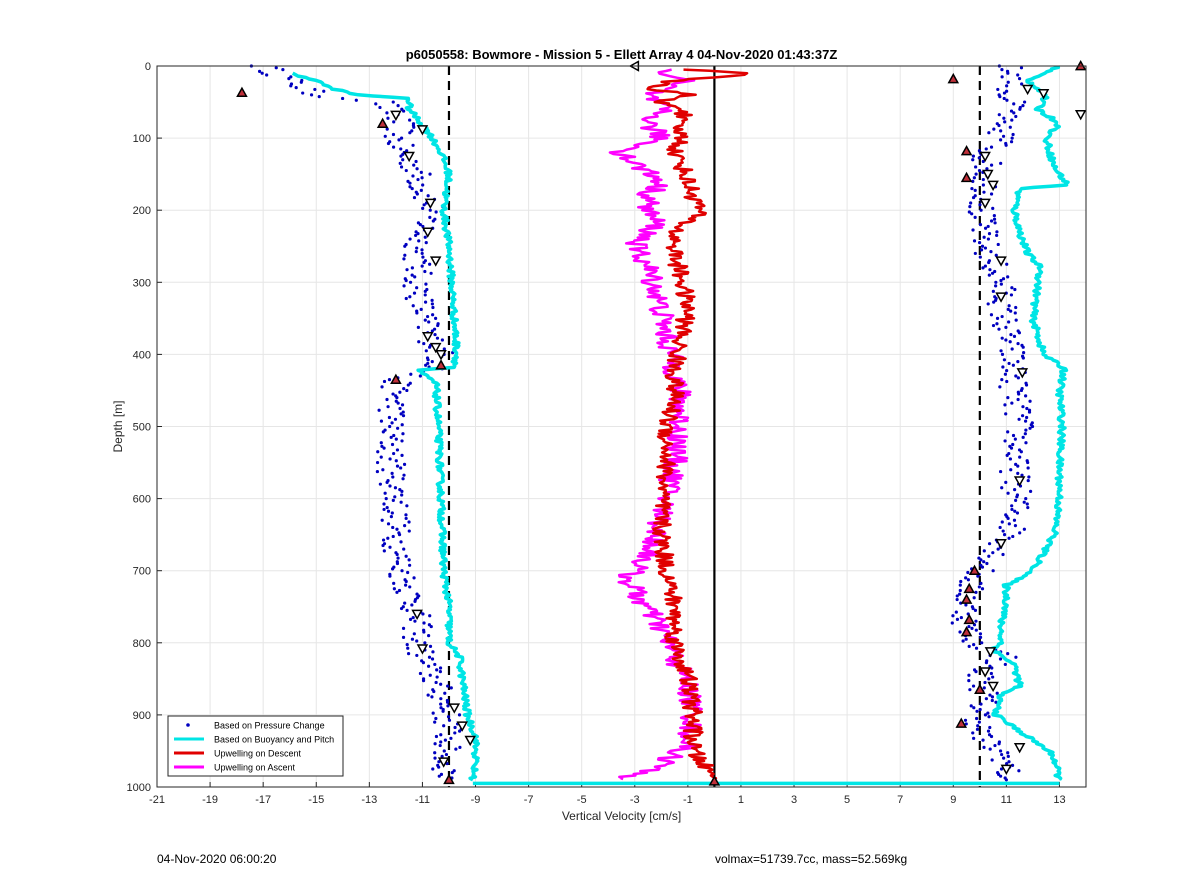 The width and height of the screenshot is (1200, 885). I want to click on legend-entry-label: Upwelling on Descent, so click(258, 754).